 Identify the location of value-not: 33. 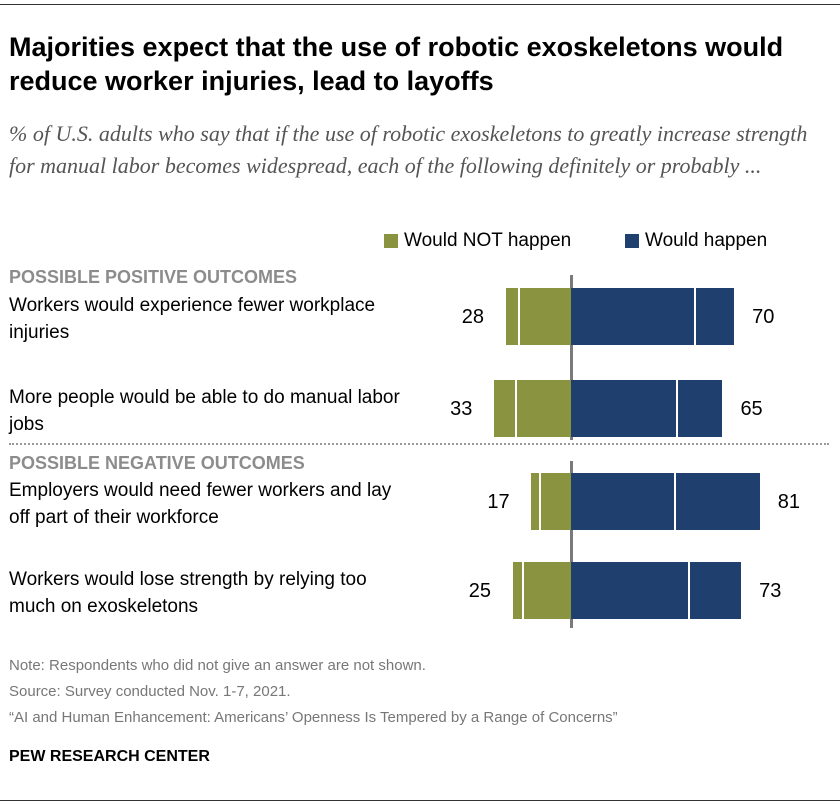
(461, 409).